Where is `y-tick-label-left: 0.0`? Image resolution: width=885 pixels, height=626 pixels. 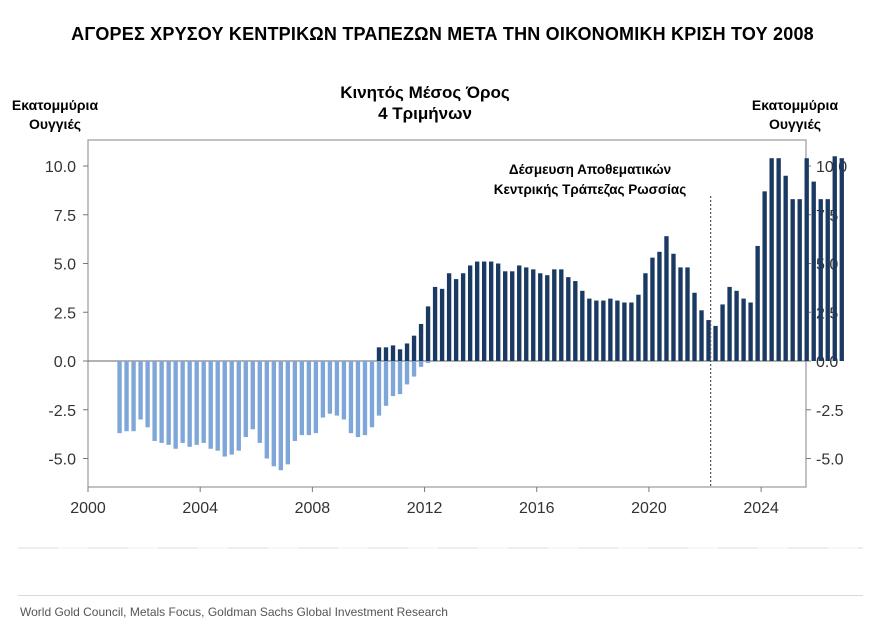 y-tick-label-left: 0.0 is located at coordinates (65, 362).